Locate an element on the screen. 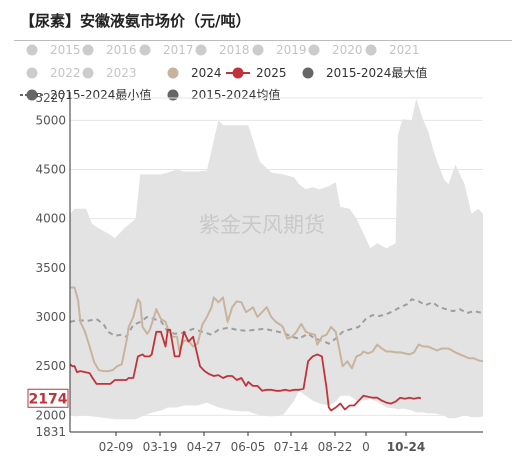 This screenshot has height=460, width=522. legend-label: 2020 is located at coordinates (347, 50).